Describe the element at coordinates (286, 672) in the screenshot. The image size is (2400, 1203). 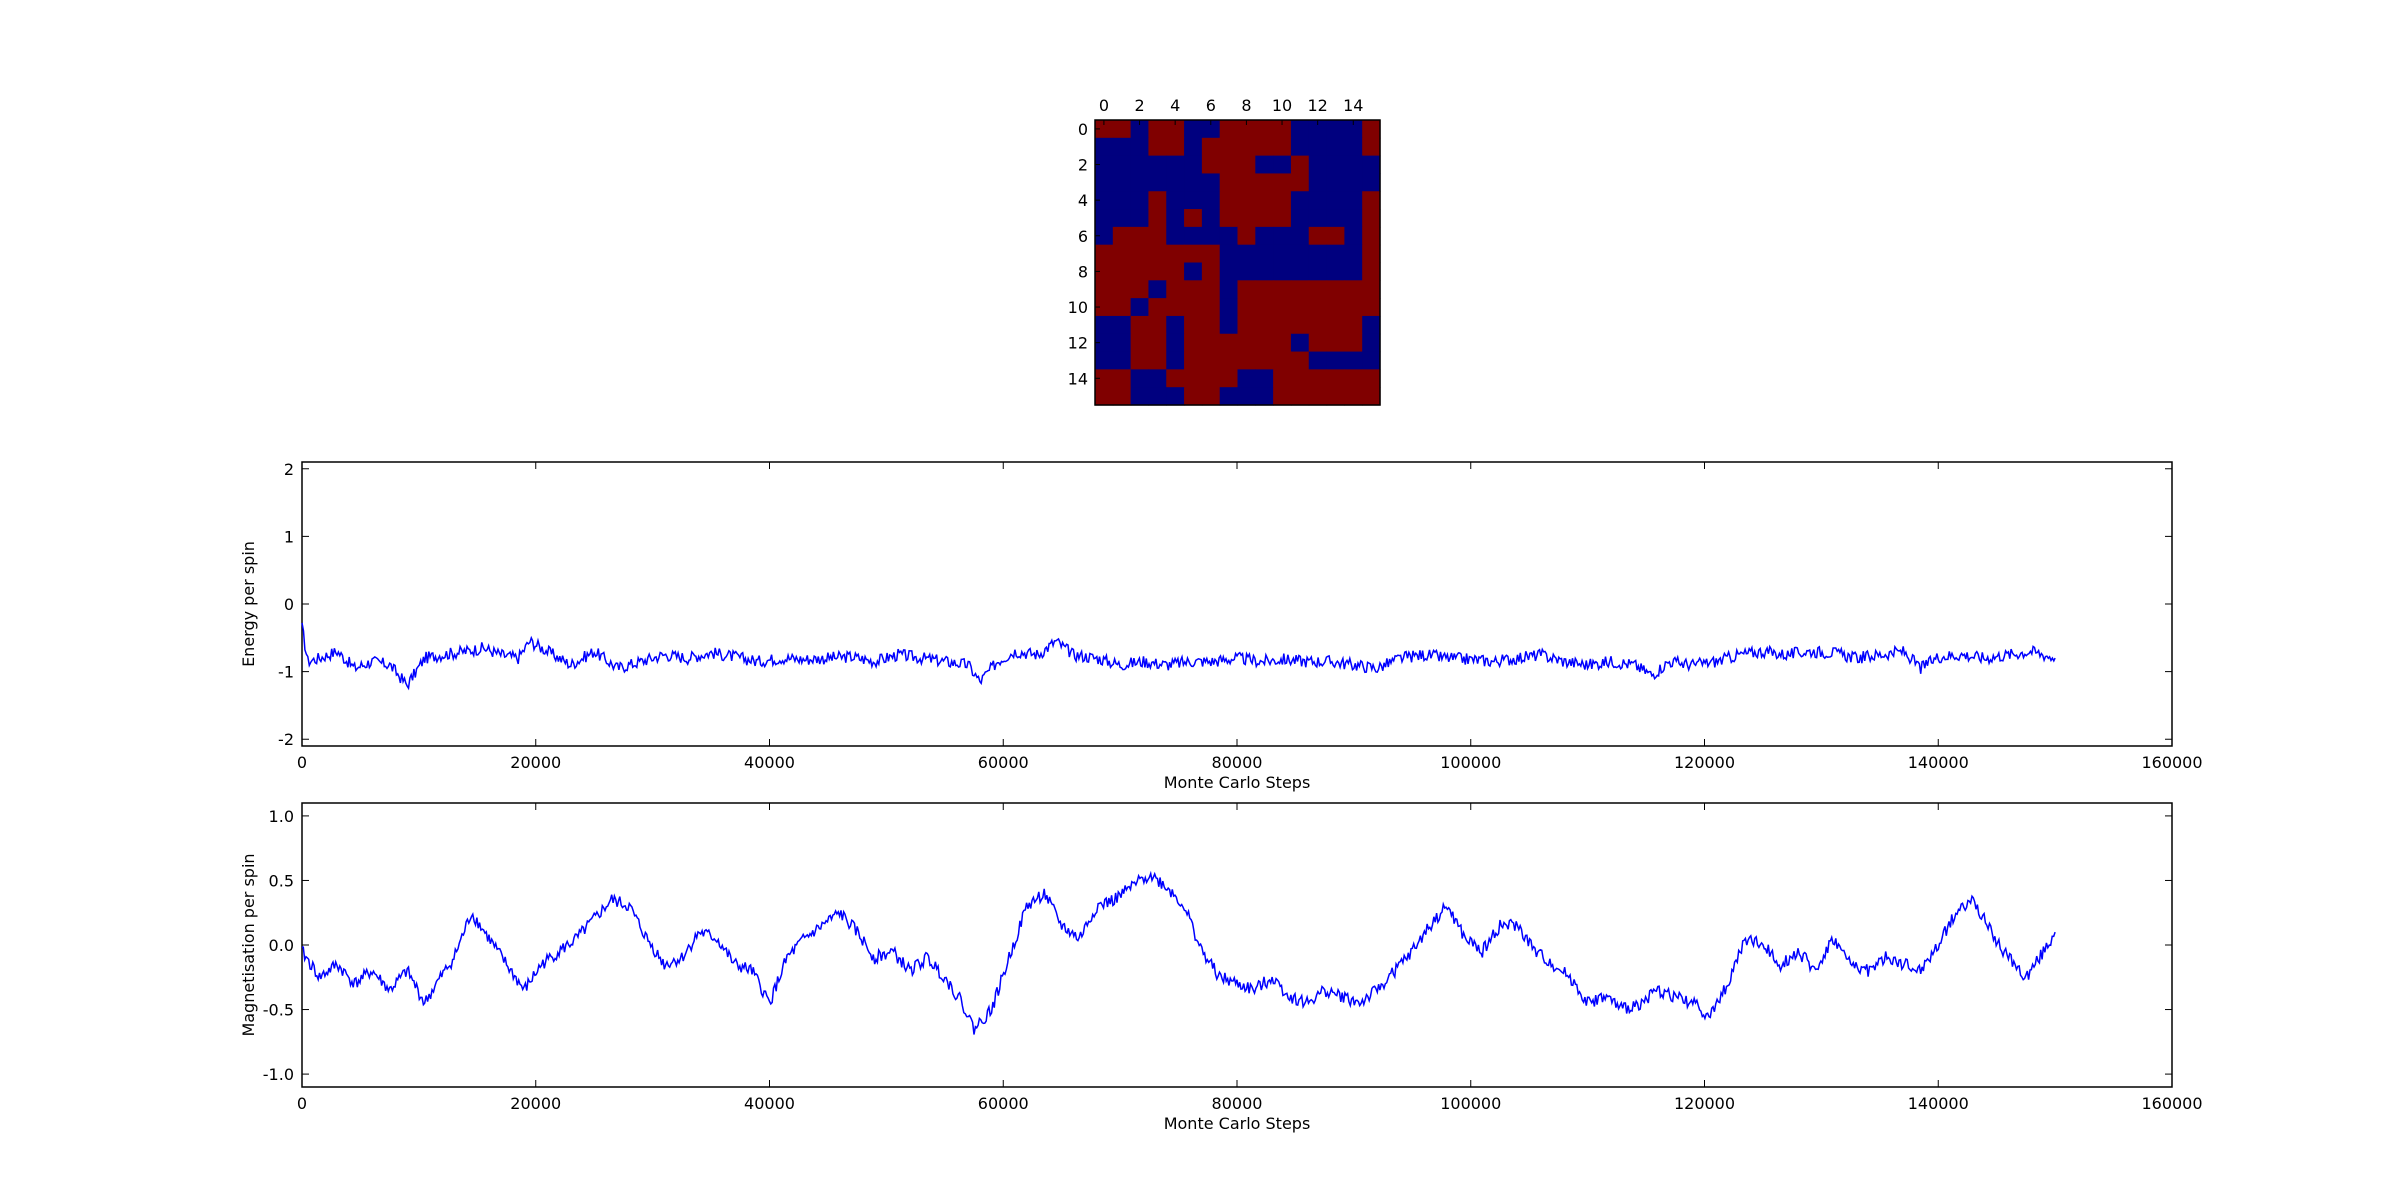
I see `y-tick-label: -1` at that location.